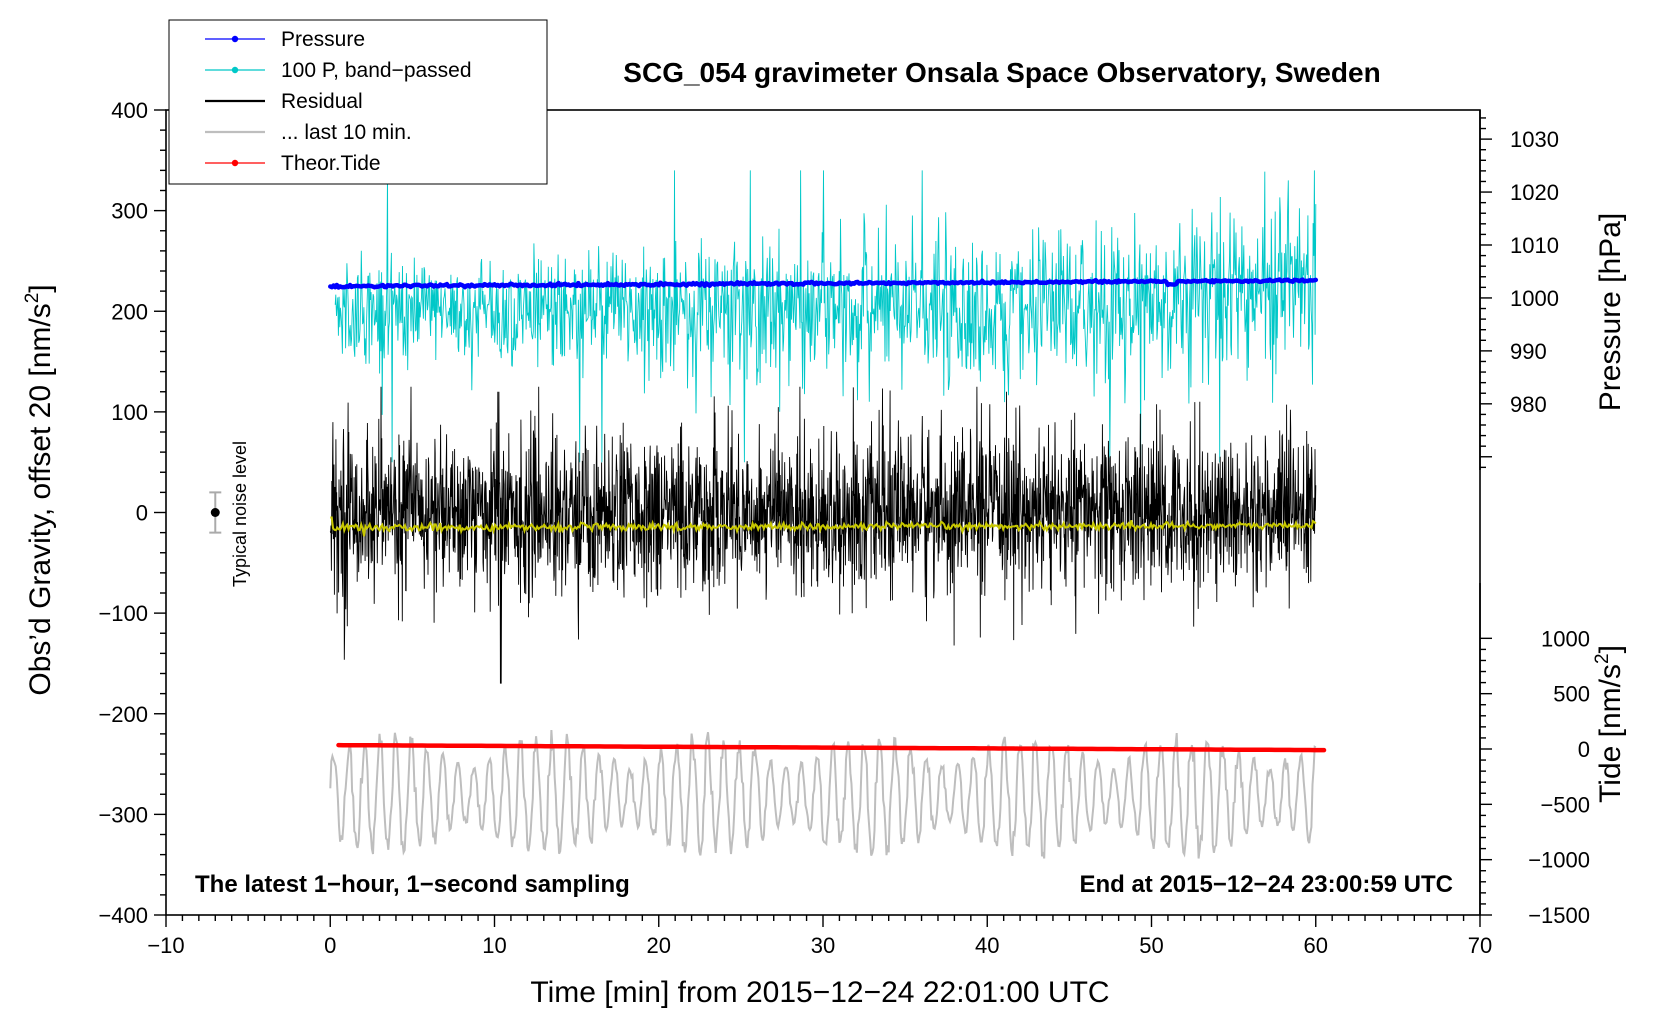  Describe the element at coordinates (323, 39) in the screenshot. I see `legend-label-pressure: Pressure` at that location.